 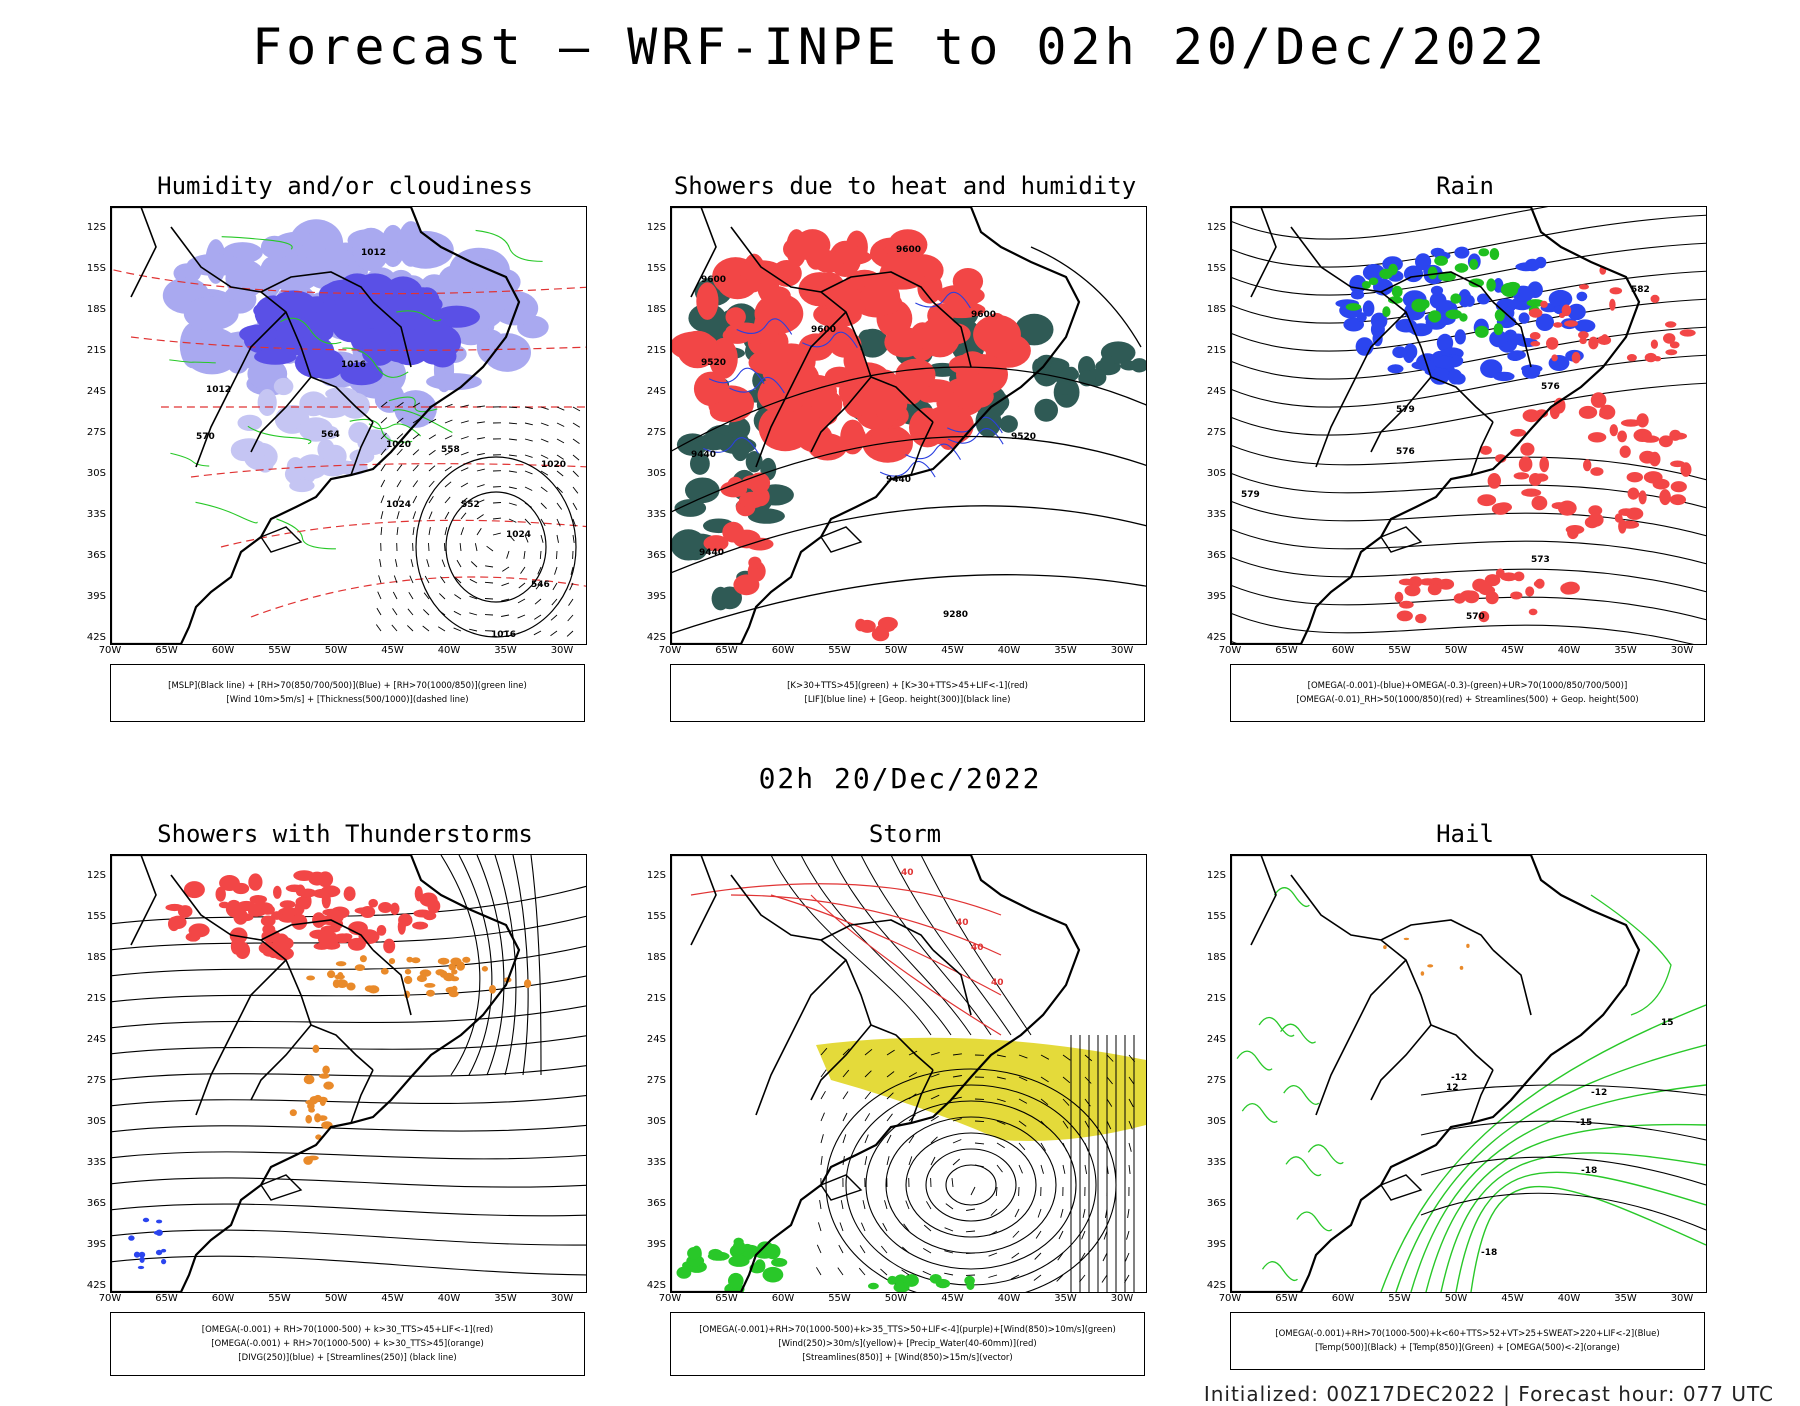 I want to click on contour-label: 1020, so click(x=398, y=445).